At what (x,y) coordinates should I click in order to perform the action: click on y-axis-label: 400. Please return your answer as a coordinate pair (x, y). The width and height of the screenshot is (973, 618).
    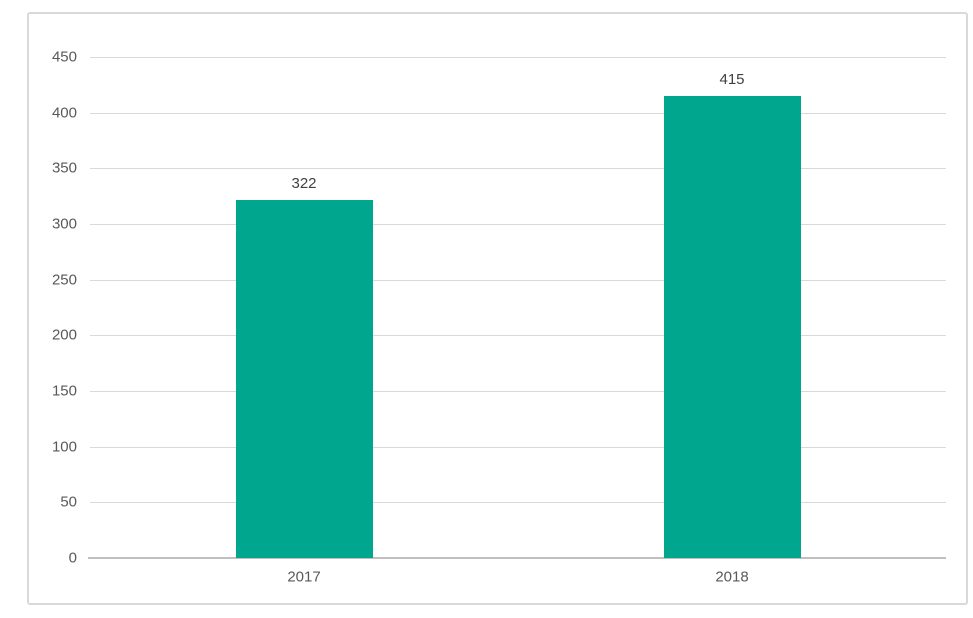
    Looking at the image, I should click on (64, 113).